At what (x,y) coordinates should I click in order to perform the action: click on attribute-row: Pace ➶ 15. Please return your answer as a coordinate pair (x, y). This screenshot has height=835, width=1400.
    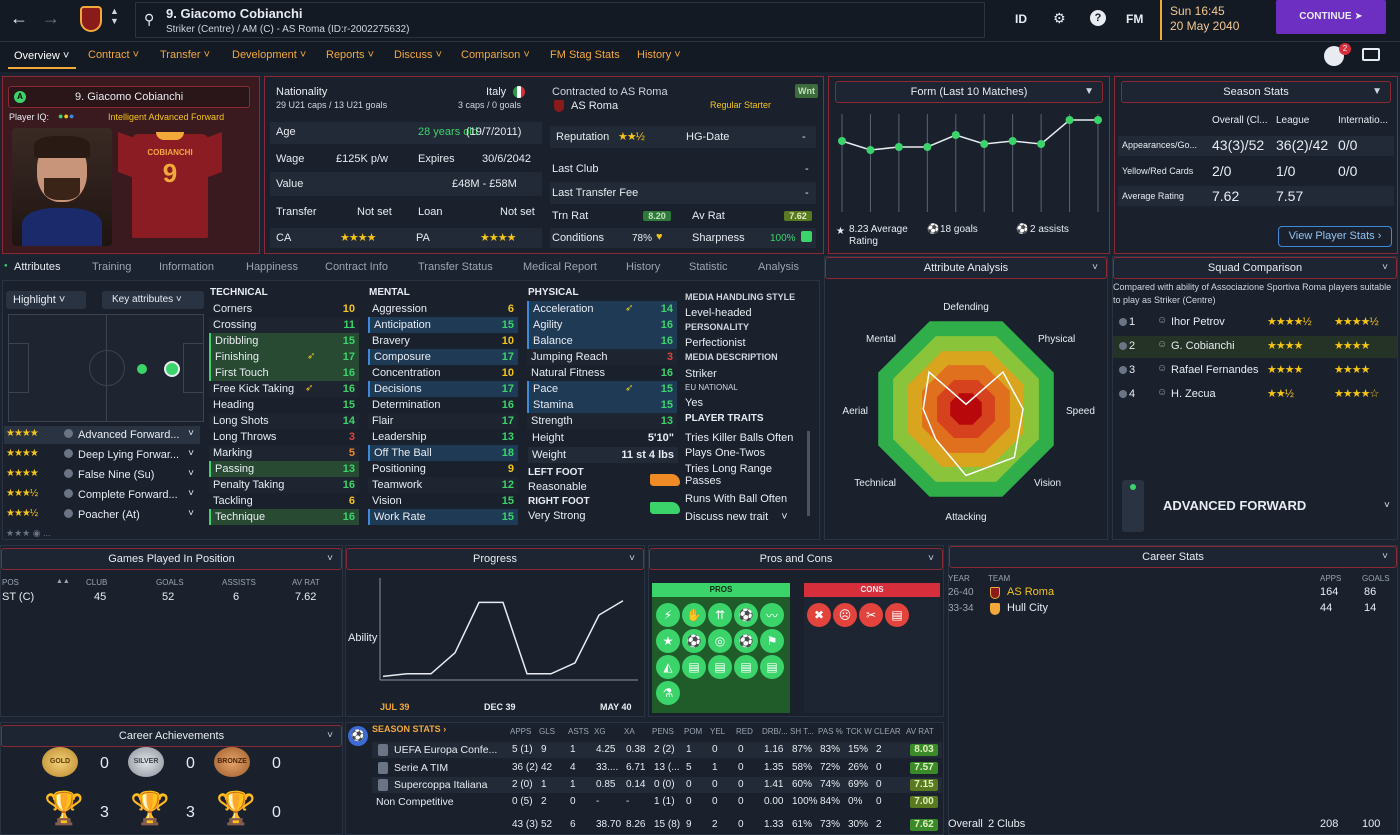
    Looking at the image, I should click on (602, 389).